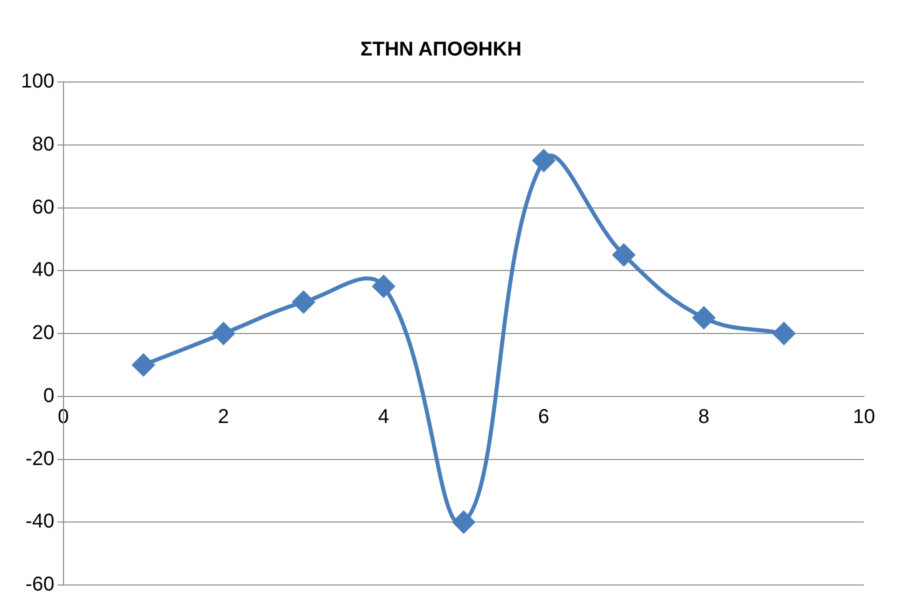 This screenshot has width=902, height=608. I want to click on y-tick-label: 80, so click(43, 144).